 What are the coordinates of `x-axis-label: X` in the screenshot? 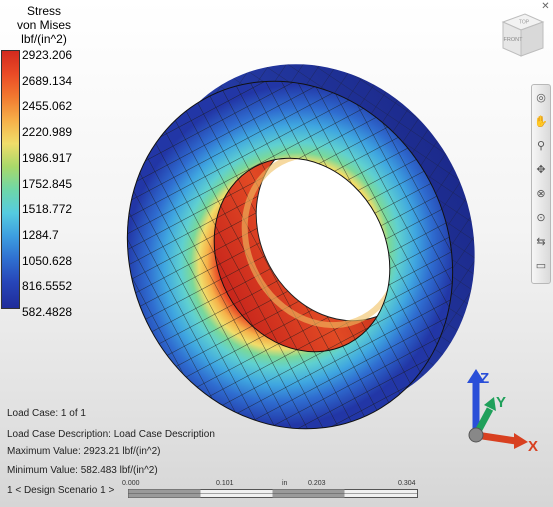 It's located at (533, 446).